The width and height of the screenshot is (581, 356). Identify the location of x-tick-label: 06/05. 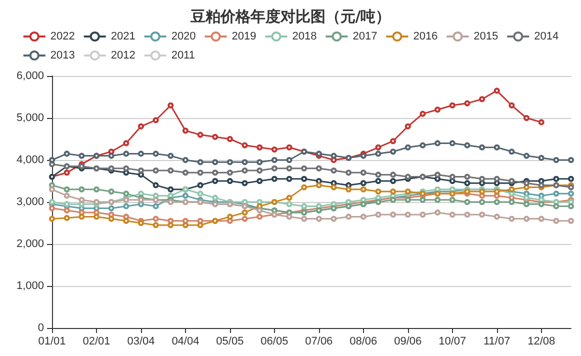
(274, 342).